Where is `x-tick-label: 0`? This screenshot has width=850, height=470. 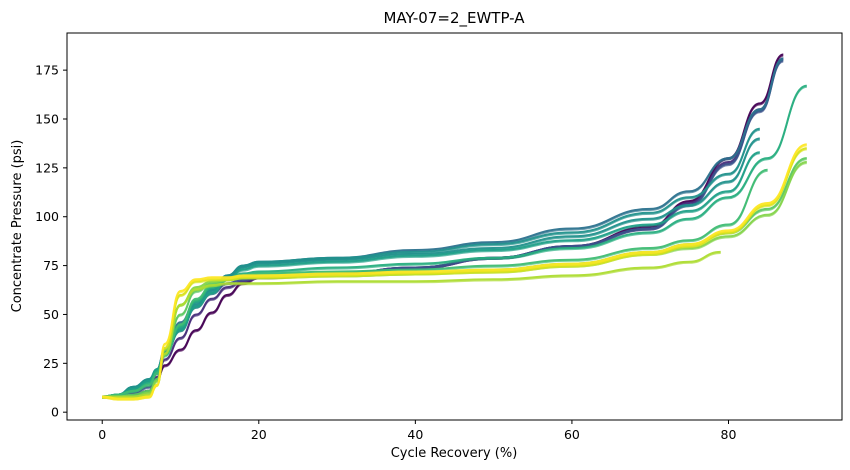 x-tick-label: 0 is located at coordinates (102, 434).